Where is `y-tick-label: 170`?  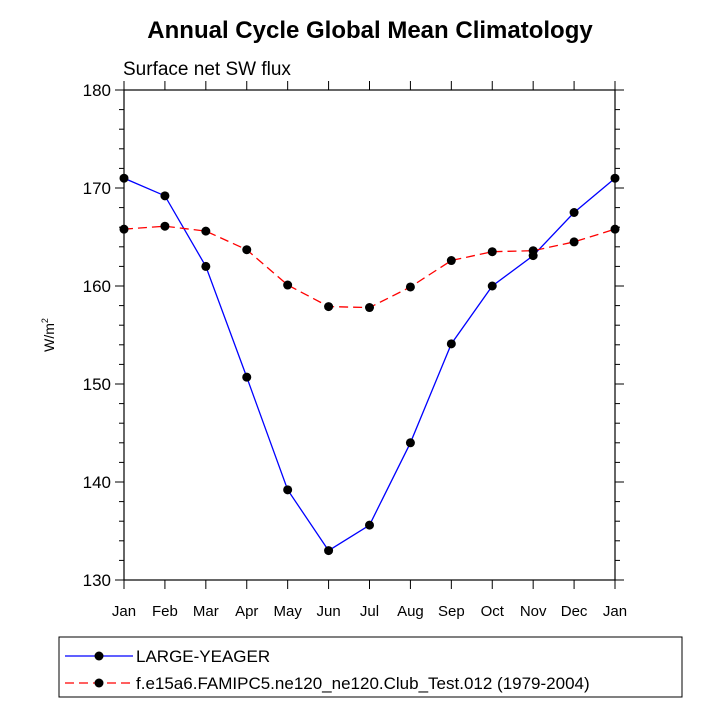 y-tick-label: 170 is located at coordinates (97, 188).